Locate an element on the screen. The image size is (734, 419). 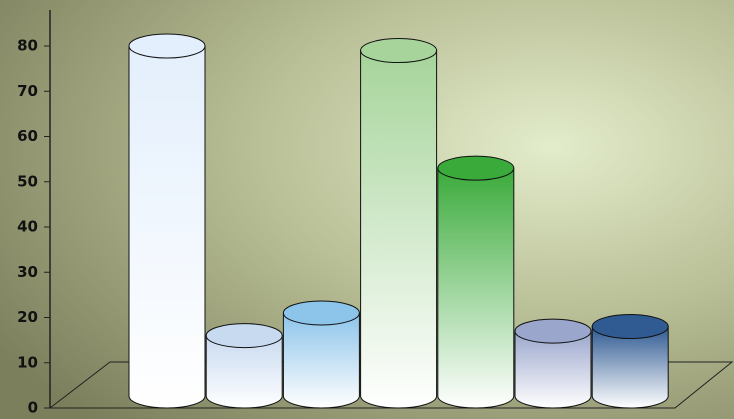
y-tick-label: 40 is located at coordinates (27, 227).